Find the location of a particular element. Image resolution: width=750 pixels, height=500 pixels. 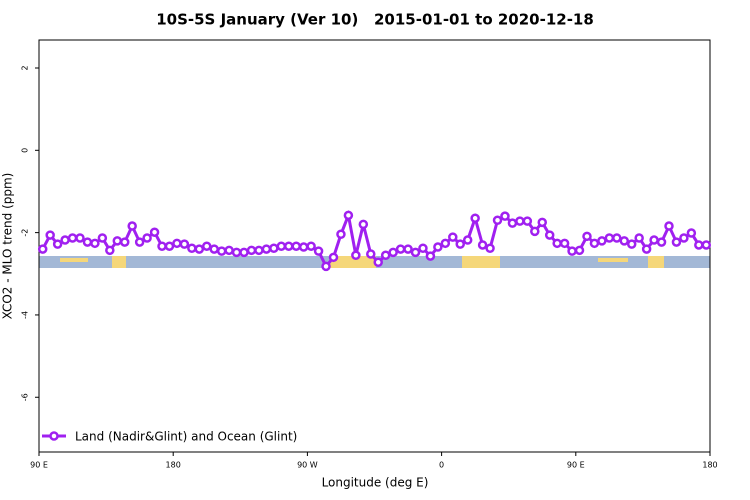

x-tick-label: 0 is located at coordinates (441, 465).